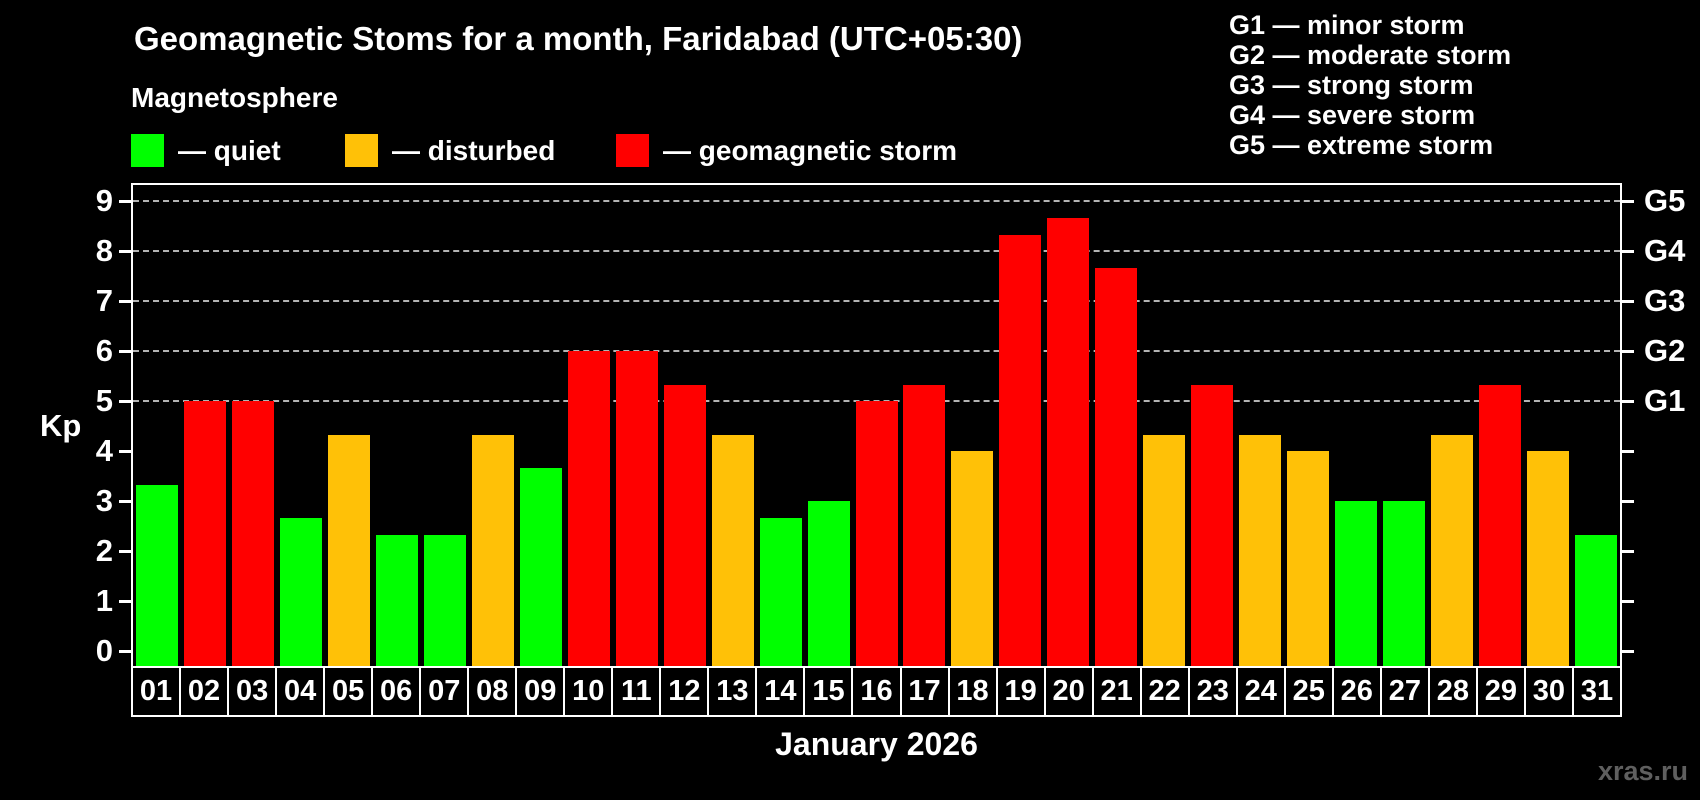  I want to click on legend-item-disturbed: — disturbed, so click(450, 150).